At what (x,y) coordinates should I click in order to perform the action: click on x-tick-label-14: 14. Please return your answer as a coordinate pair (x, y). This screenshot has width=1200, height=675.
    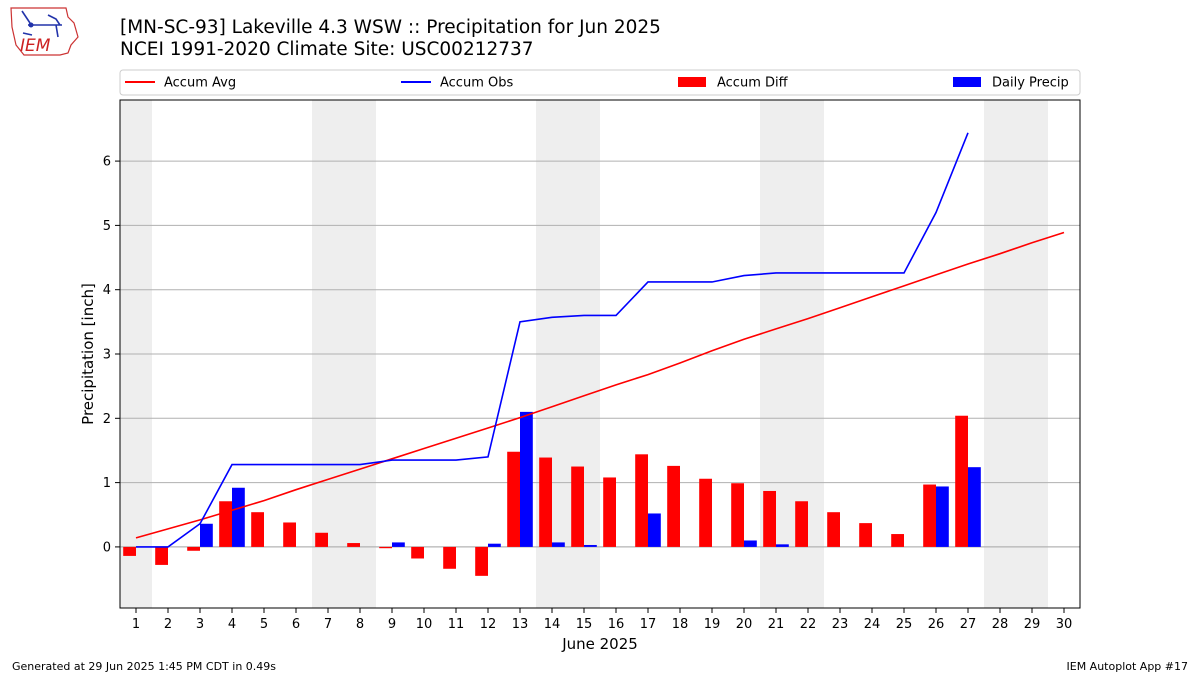
    Looking at the image, I should click on (552, 624).